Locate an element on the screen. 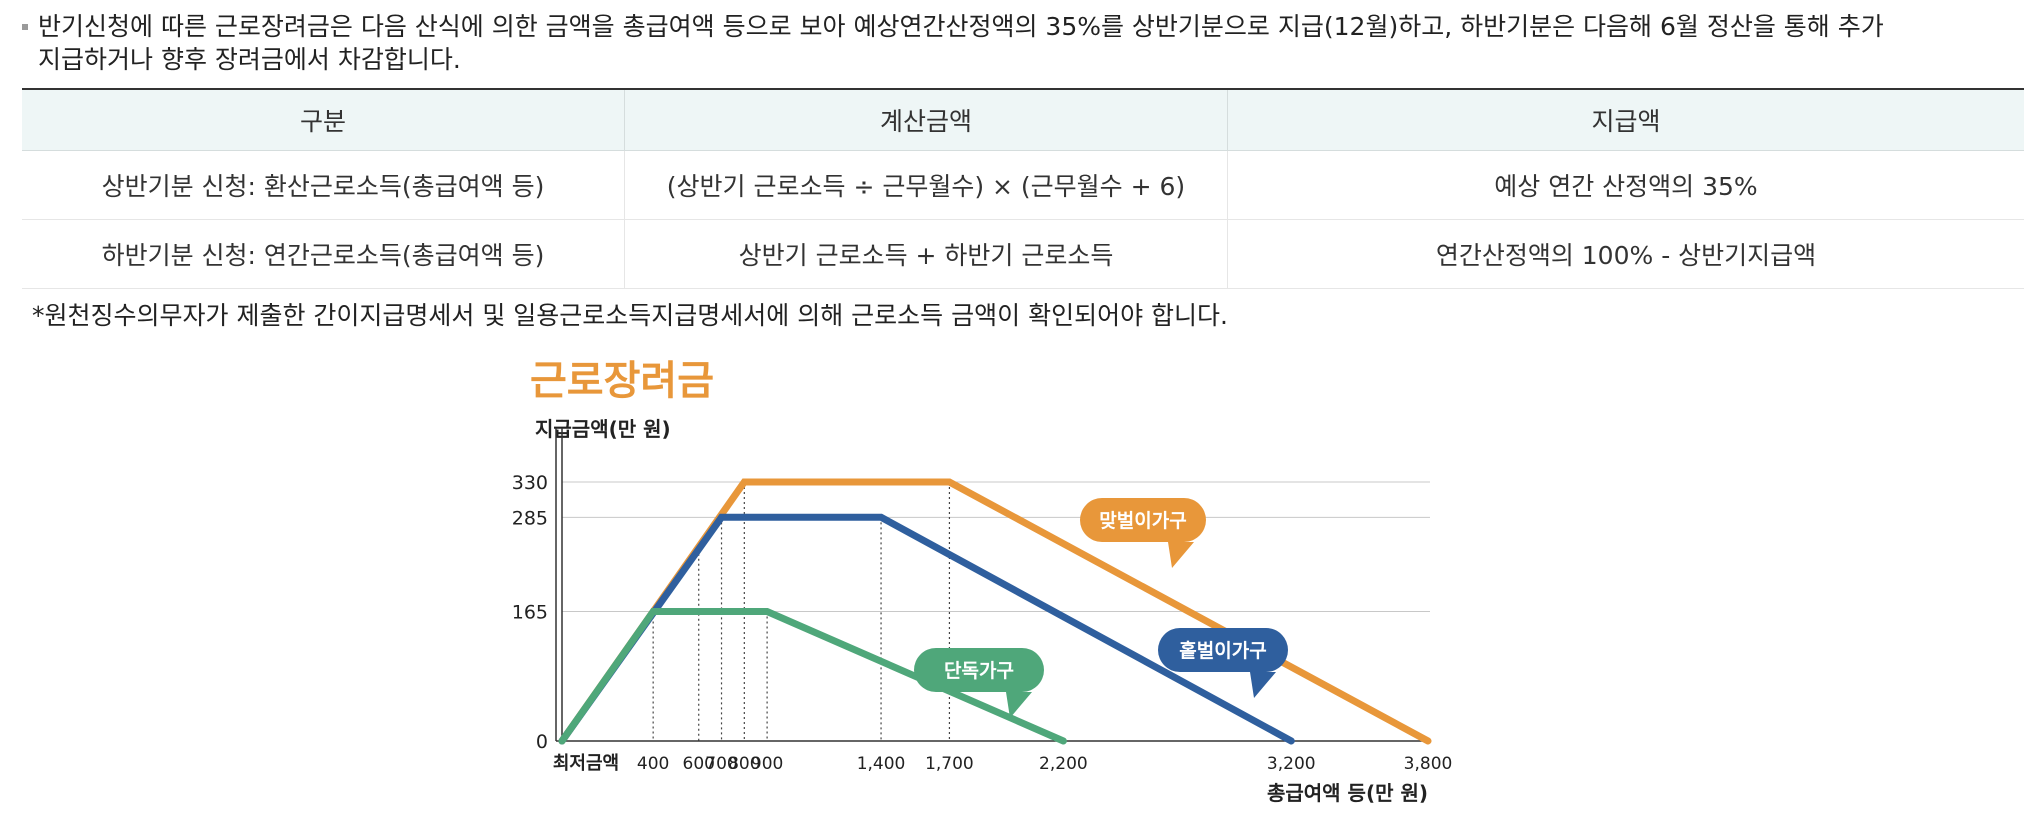  x-axis-label: 총급여액 등(만 원) is located at coordinates (1347, 793).